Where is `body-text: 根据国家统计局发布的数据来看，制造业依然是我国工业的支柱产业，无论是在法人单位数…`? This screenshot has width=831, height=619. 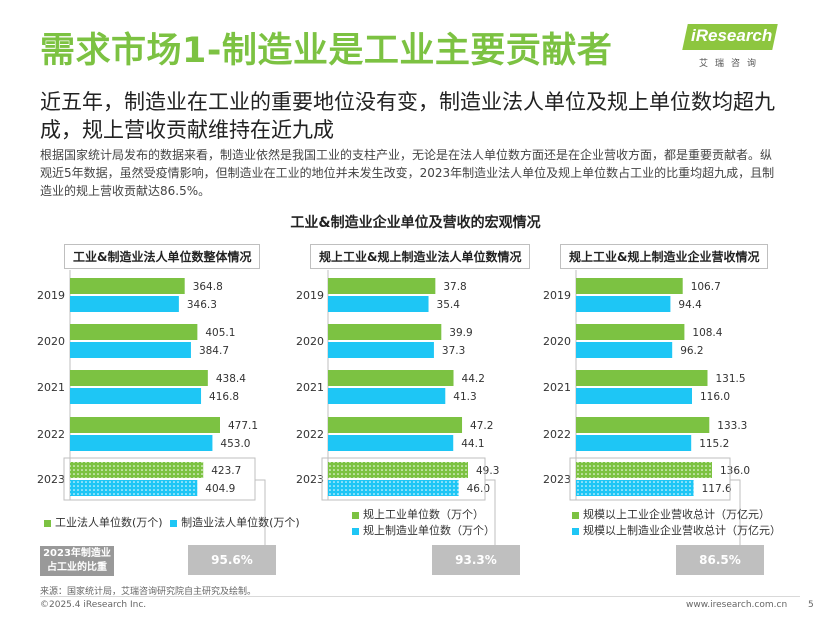
body-text: 根据国家统计局发布的数据来看，制造业依然是我国工业的支柱产业，无论是在法人单位数… is located at coordinates (407, 173).